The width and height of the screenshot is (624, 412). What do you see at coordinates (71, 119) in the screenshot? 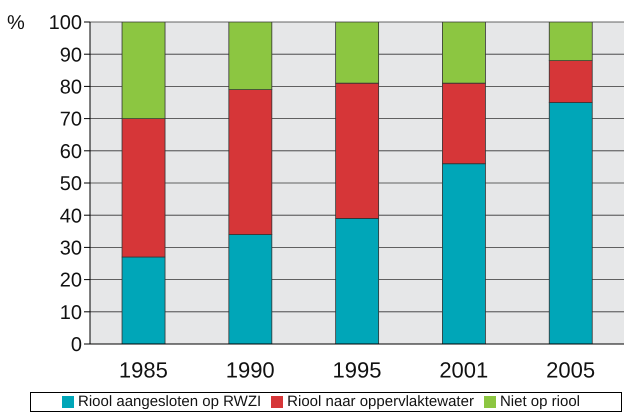
I see `y-tick-label: 70` at bounding box center [71, 119].